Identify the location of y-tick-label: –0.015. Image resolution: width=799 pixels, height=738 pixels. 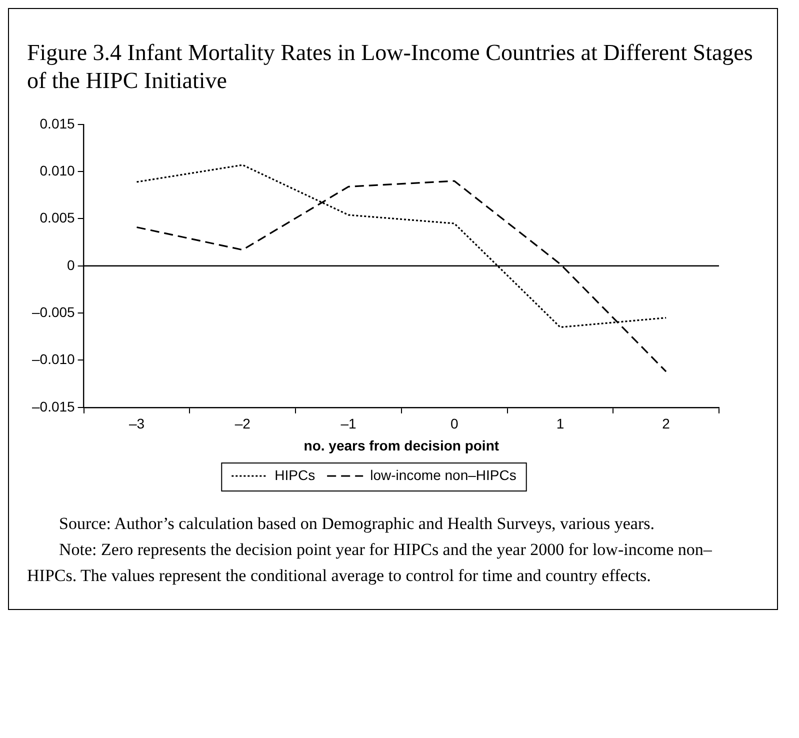
(54, 406).